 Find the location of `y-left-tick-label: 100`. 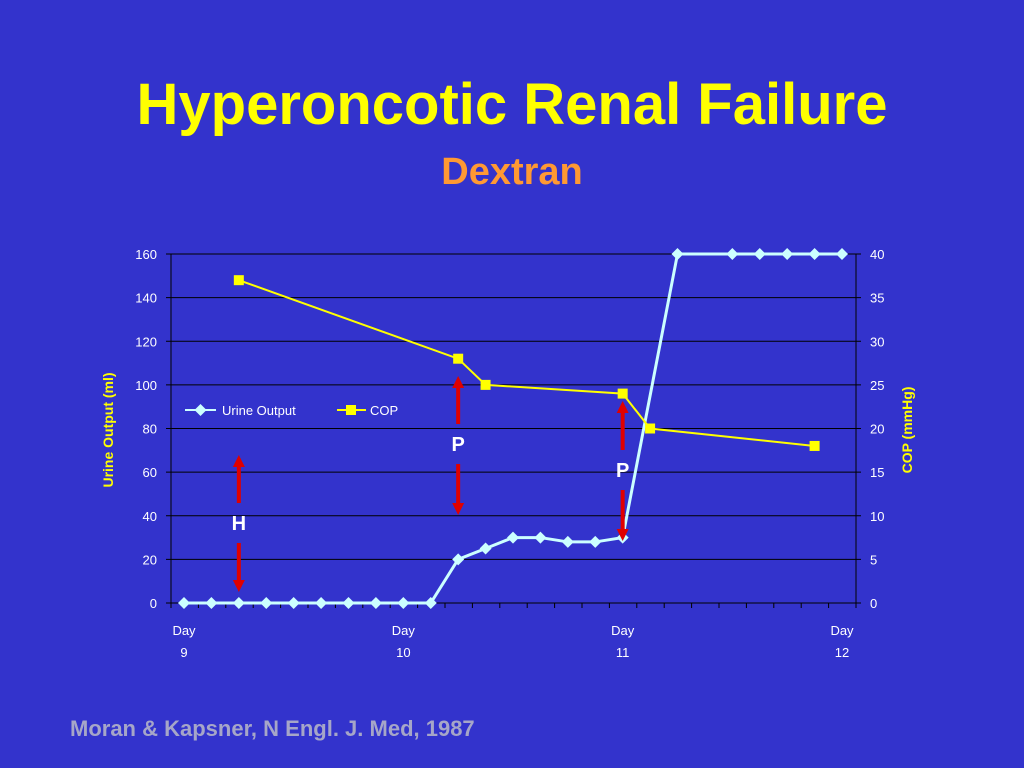

y-left-tick-label: 100 is located at coordinates (146, 385).